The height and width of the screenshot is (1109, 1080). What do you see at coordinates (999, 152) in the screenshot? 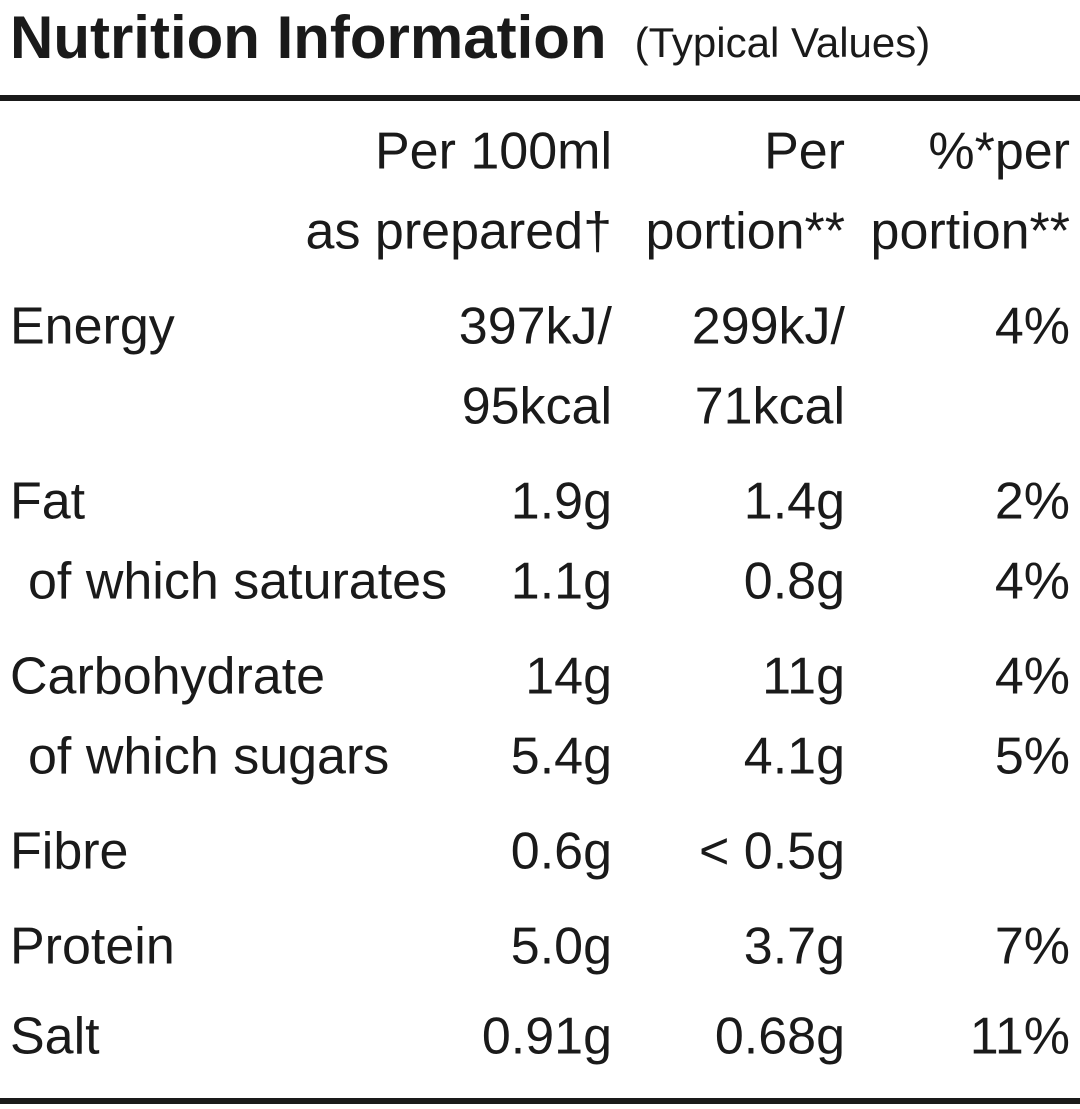
I see `column-header: %*per` at bounding box center [999, 152].